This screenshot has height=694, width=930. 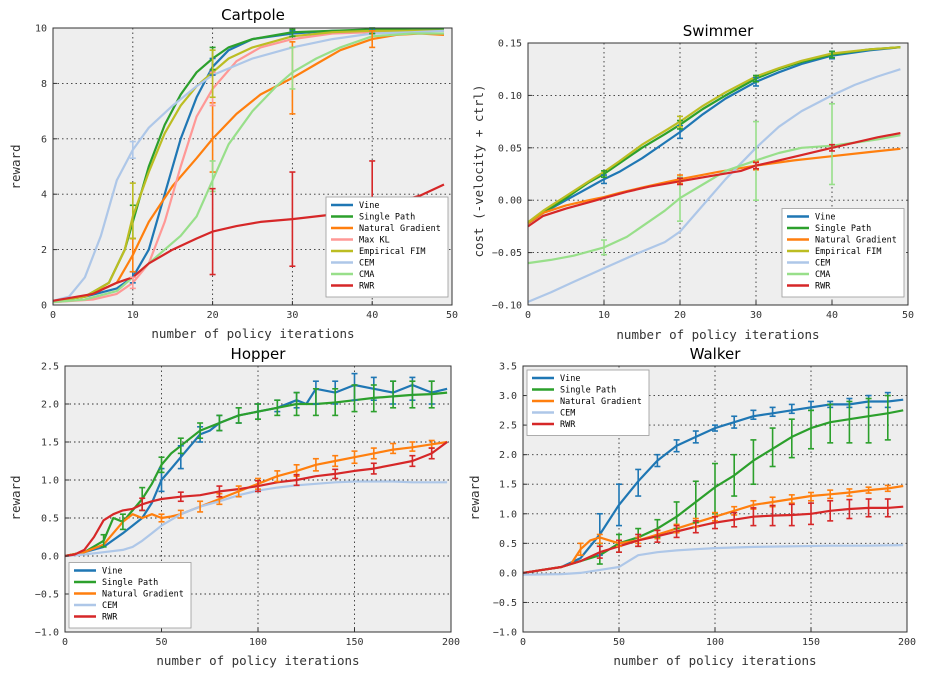 I want to click on y-tick-label: 4, so click(x=44, y=195).